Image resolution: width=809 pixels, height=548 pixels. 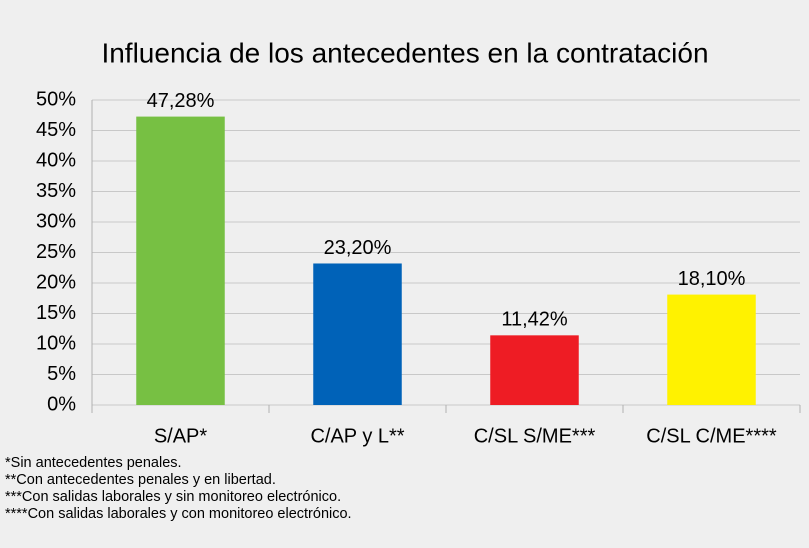 What do you see at coordinates (711, 436) in the screenshot?
I see `x-tick-label: C/SL C/ME****` at bounding box center [711, 436].